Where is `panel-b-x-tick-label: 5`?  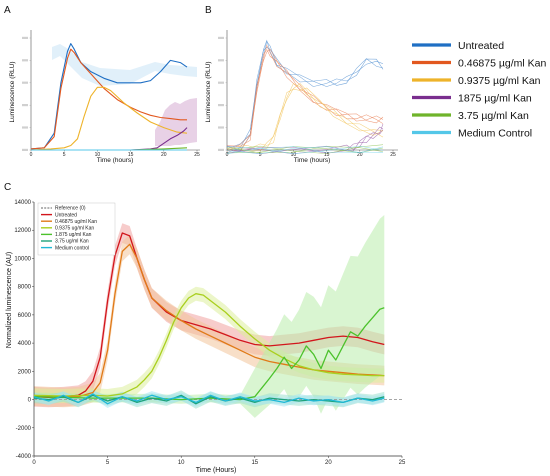
panel-b-x-tick-label: 5 is located at coordinates (260, 155).